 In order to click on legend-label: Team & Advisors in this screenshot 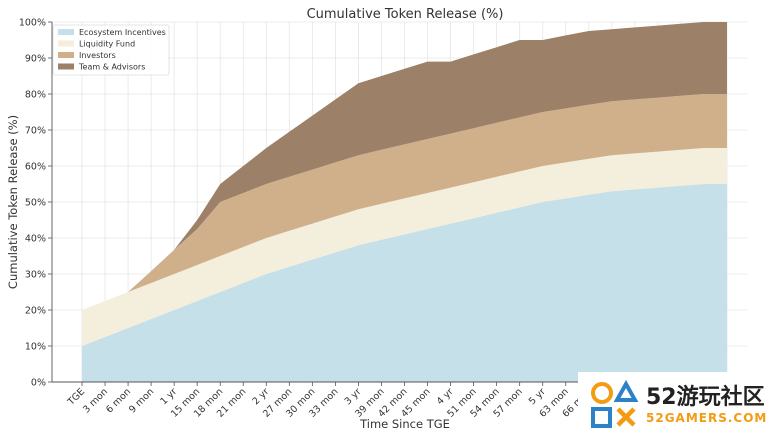, I will do `click(111, 67)`.